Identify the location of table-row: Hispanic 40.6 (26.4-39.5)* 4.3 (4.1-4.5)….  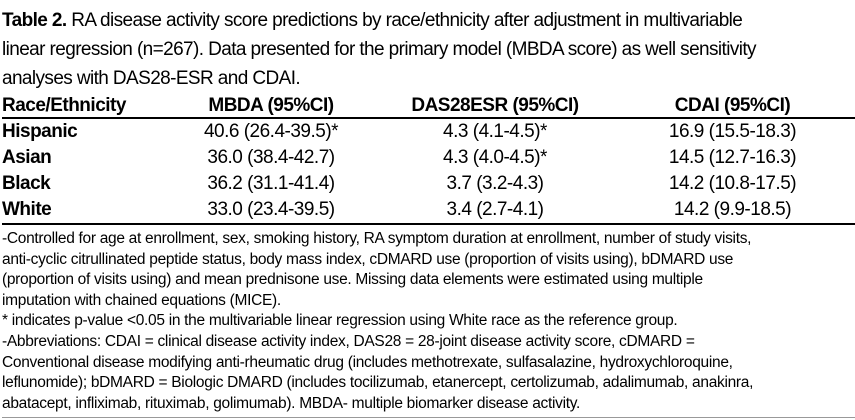
(428, 131).